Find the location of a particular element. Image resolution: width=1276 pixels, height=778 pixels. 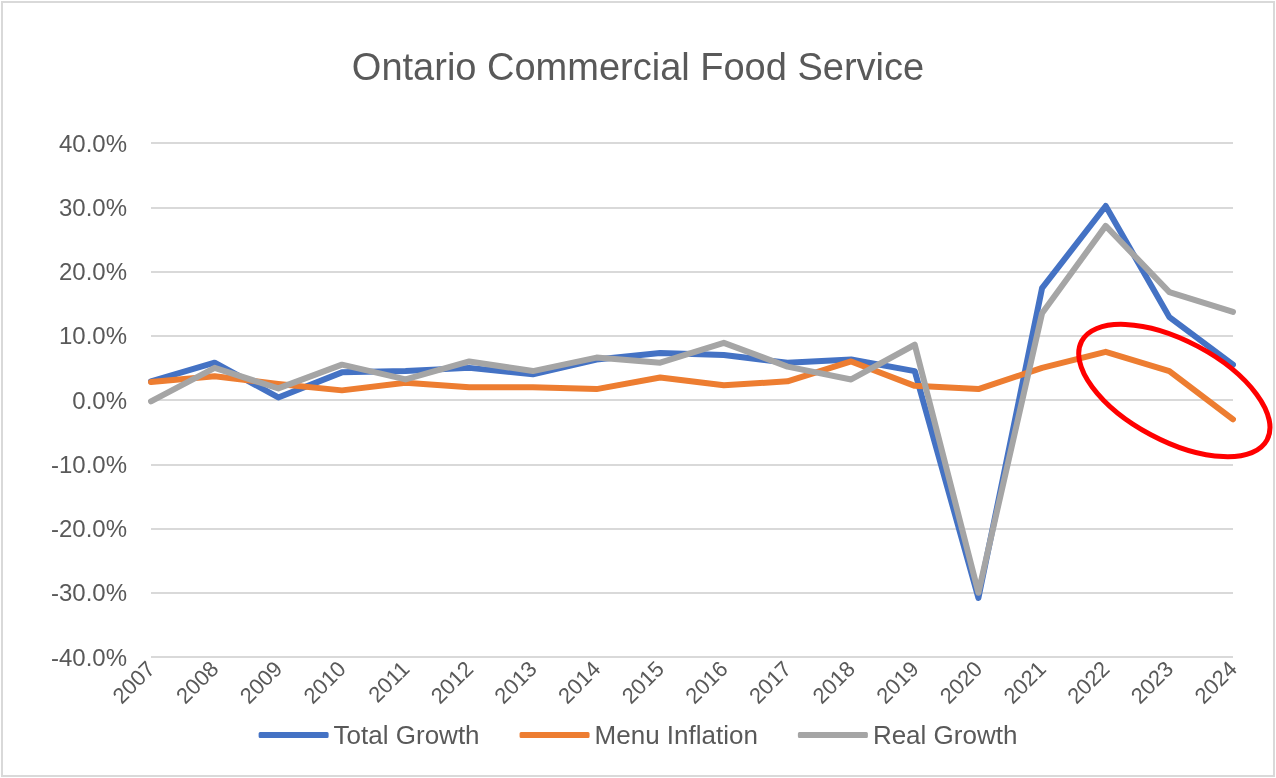

y-tick-label: -30.0% is located at coordinates (88, 593).